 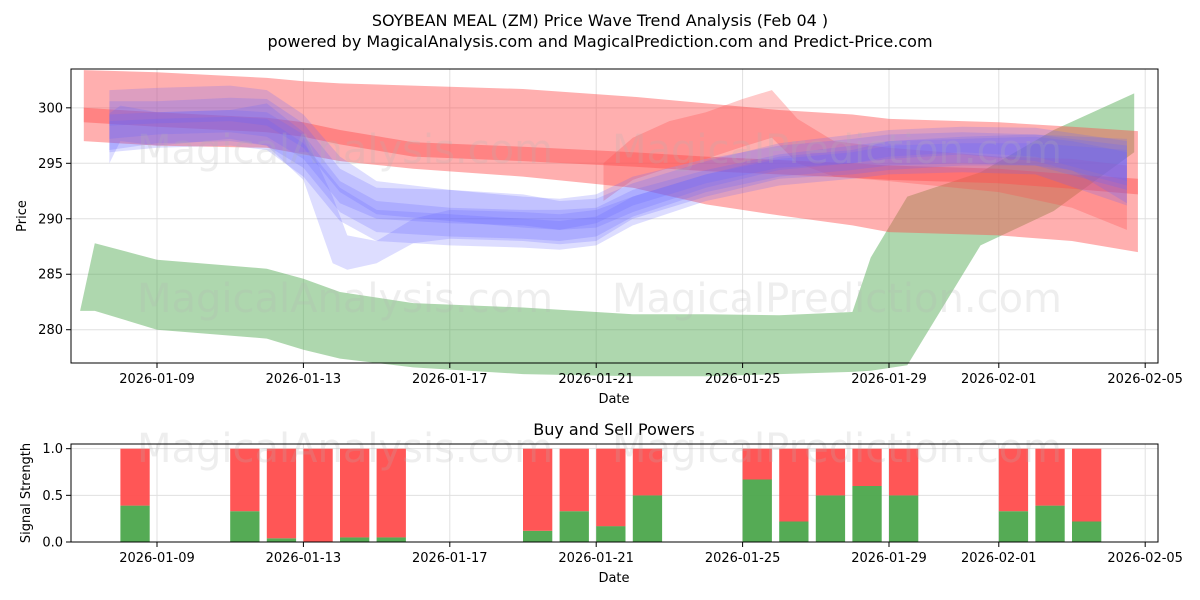 What do you see at coordinates (999, 558) in the screenshot?
I see `signal-x-tick-label-6: 2026-02-01` at bounding box center [999, 558].